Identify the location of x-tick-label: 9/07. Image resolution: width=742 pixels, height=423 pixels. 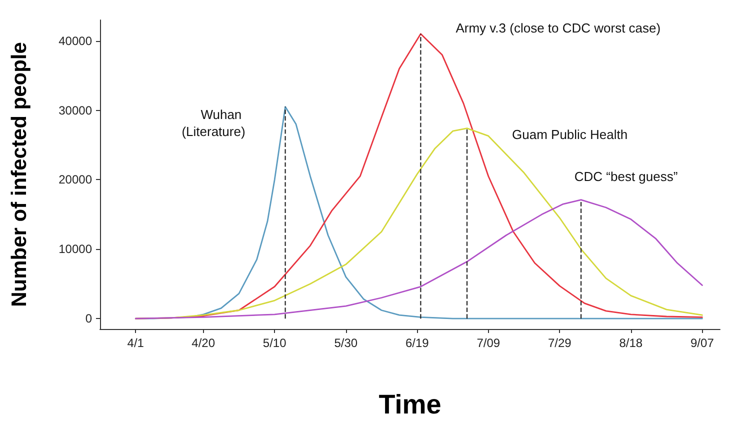
(702, 343).